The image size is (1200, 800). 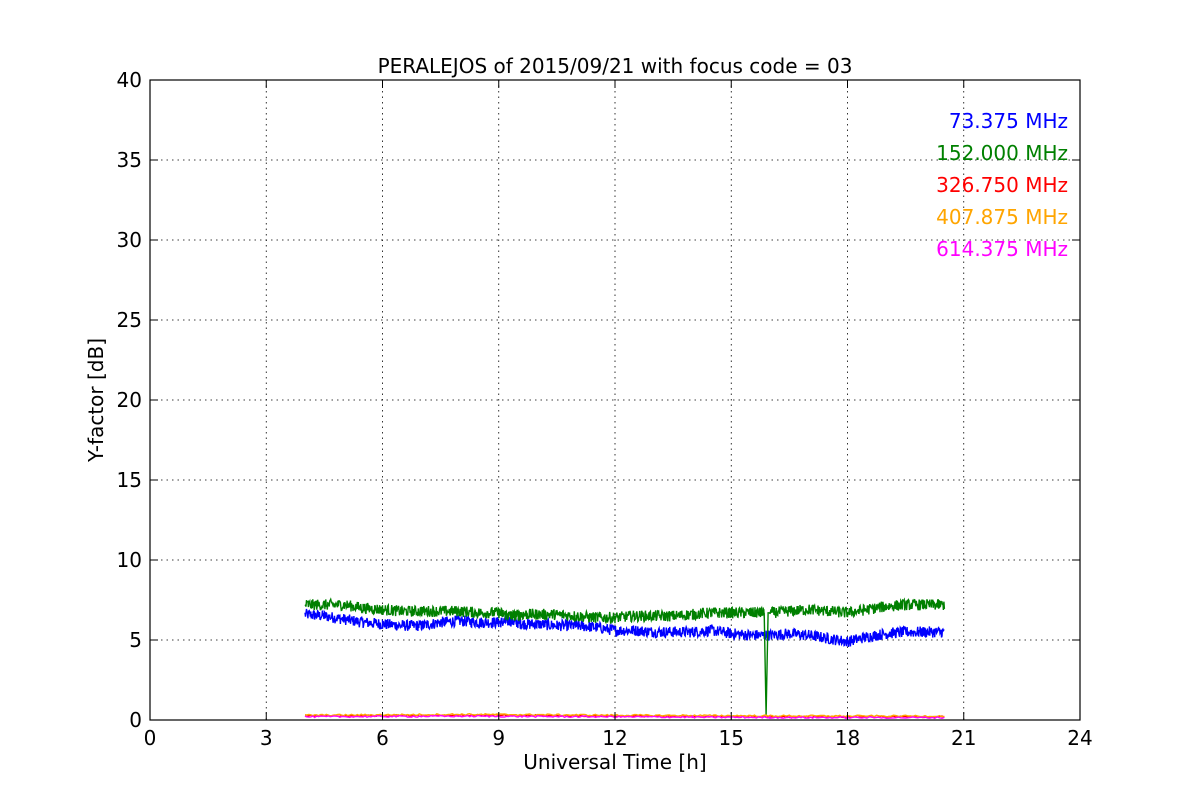 I want to click on x-tick-label: 12, so click(x=614, y=738).